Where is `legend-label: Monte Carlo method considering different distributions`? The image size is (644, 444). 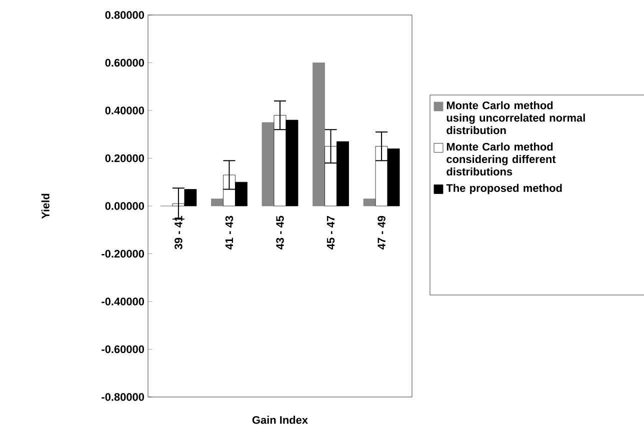
legend-label: Monte Carlo method considering different distributions is located at coordinates (501, 159).